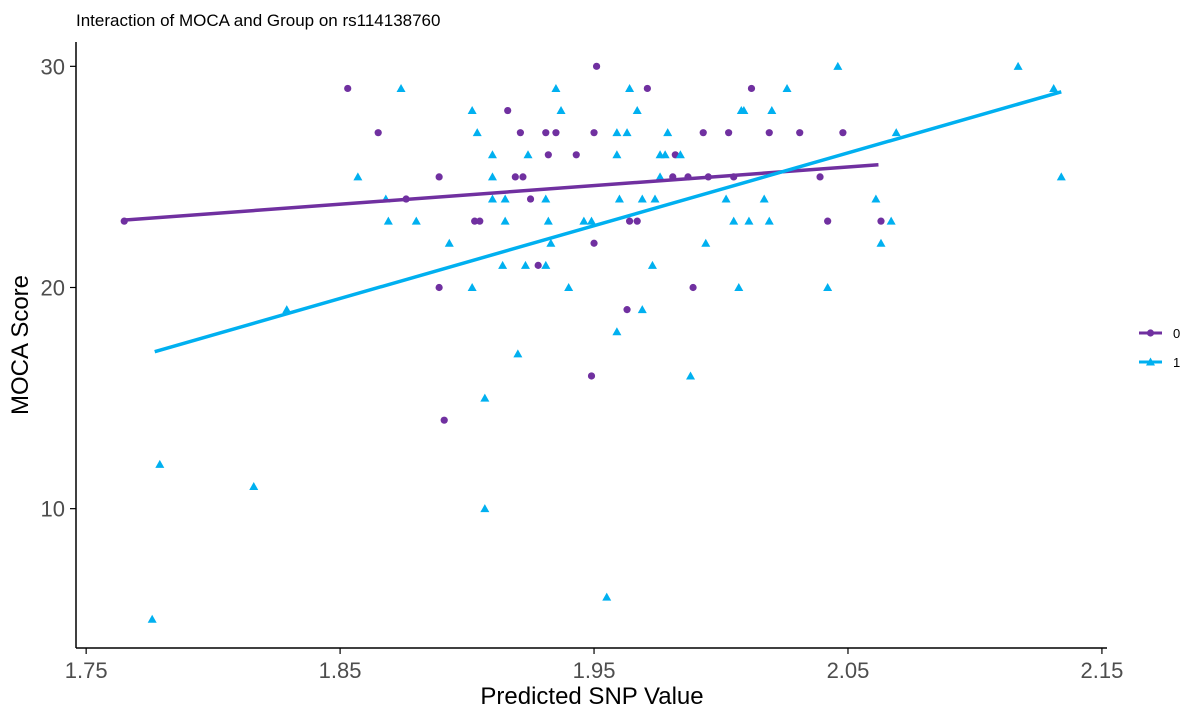 The height and width of the screenshot is (725, 1200). I want to click on y-axis-label: MOCA Score, so click(20, 345).